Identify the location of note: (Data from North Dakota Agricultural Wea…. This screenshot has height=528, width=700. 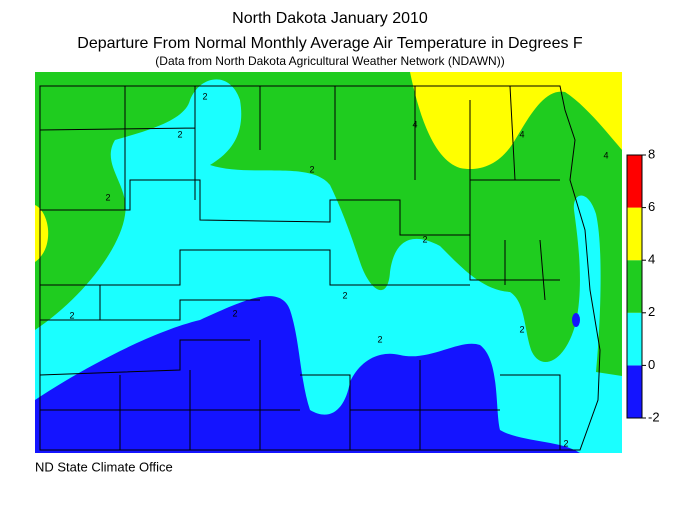
(329, 61).